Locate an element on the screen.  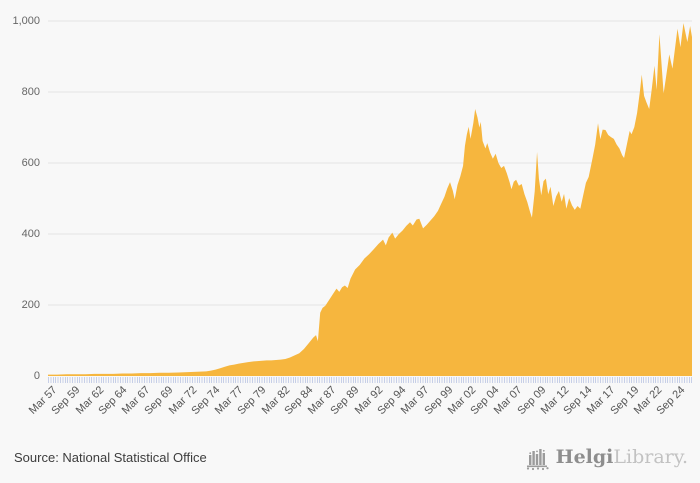
y-axis-tick-label: 800 is located at coordinates (30, 92).